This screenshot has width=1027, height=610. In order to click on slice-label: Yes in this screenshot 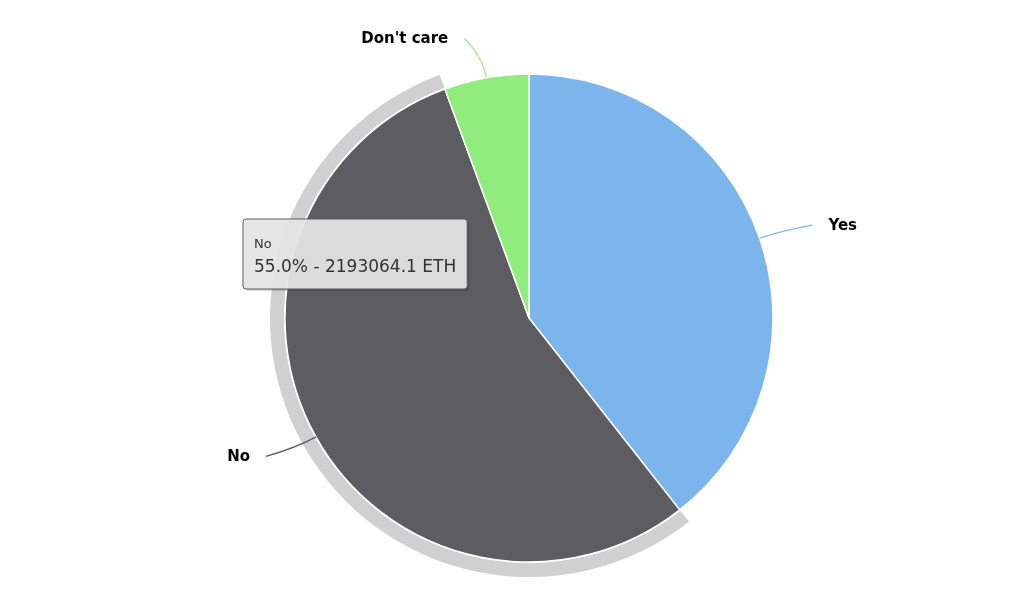, I will do `click(842, 225)`.